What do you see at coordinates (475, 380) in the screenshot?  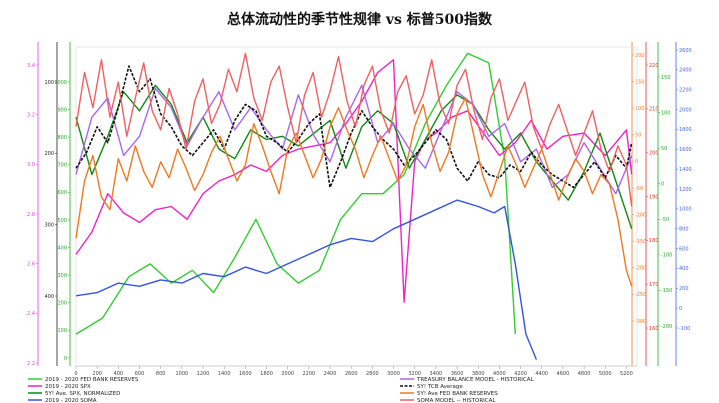 I see `legend-label: TREASURY BALANCE MODEL - HISTORICAL` at bounding box center [475, 380].